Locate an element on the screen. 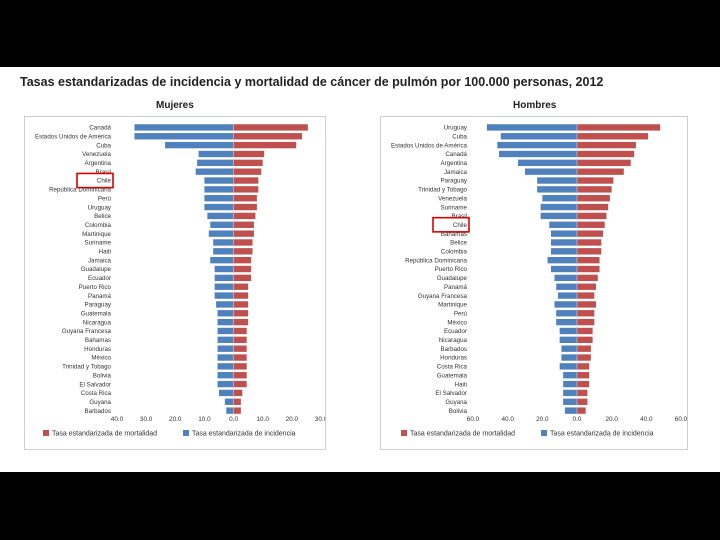 The height and width of the screenshot is (540, 720). category-label: Martinique is located at coordinates (452, 305).